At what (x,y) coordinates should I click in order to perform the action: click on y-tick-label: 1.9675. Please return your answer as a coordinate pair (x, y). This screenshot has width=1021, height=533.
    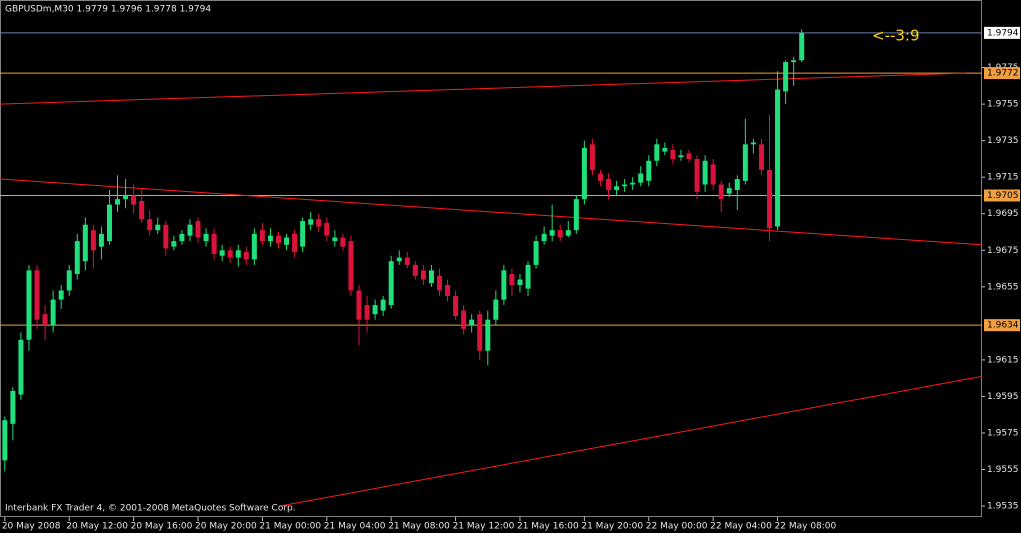
    Looking at the image, I should click on (1003, 251).